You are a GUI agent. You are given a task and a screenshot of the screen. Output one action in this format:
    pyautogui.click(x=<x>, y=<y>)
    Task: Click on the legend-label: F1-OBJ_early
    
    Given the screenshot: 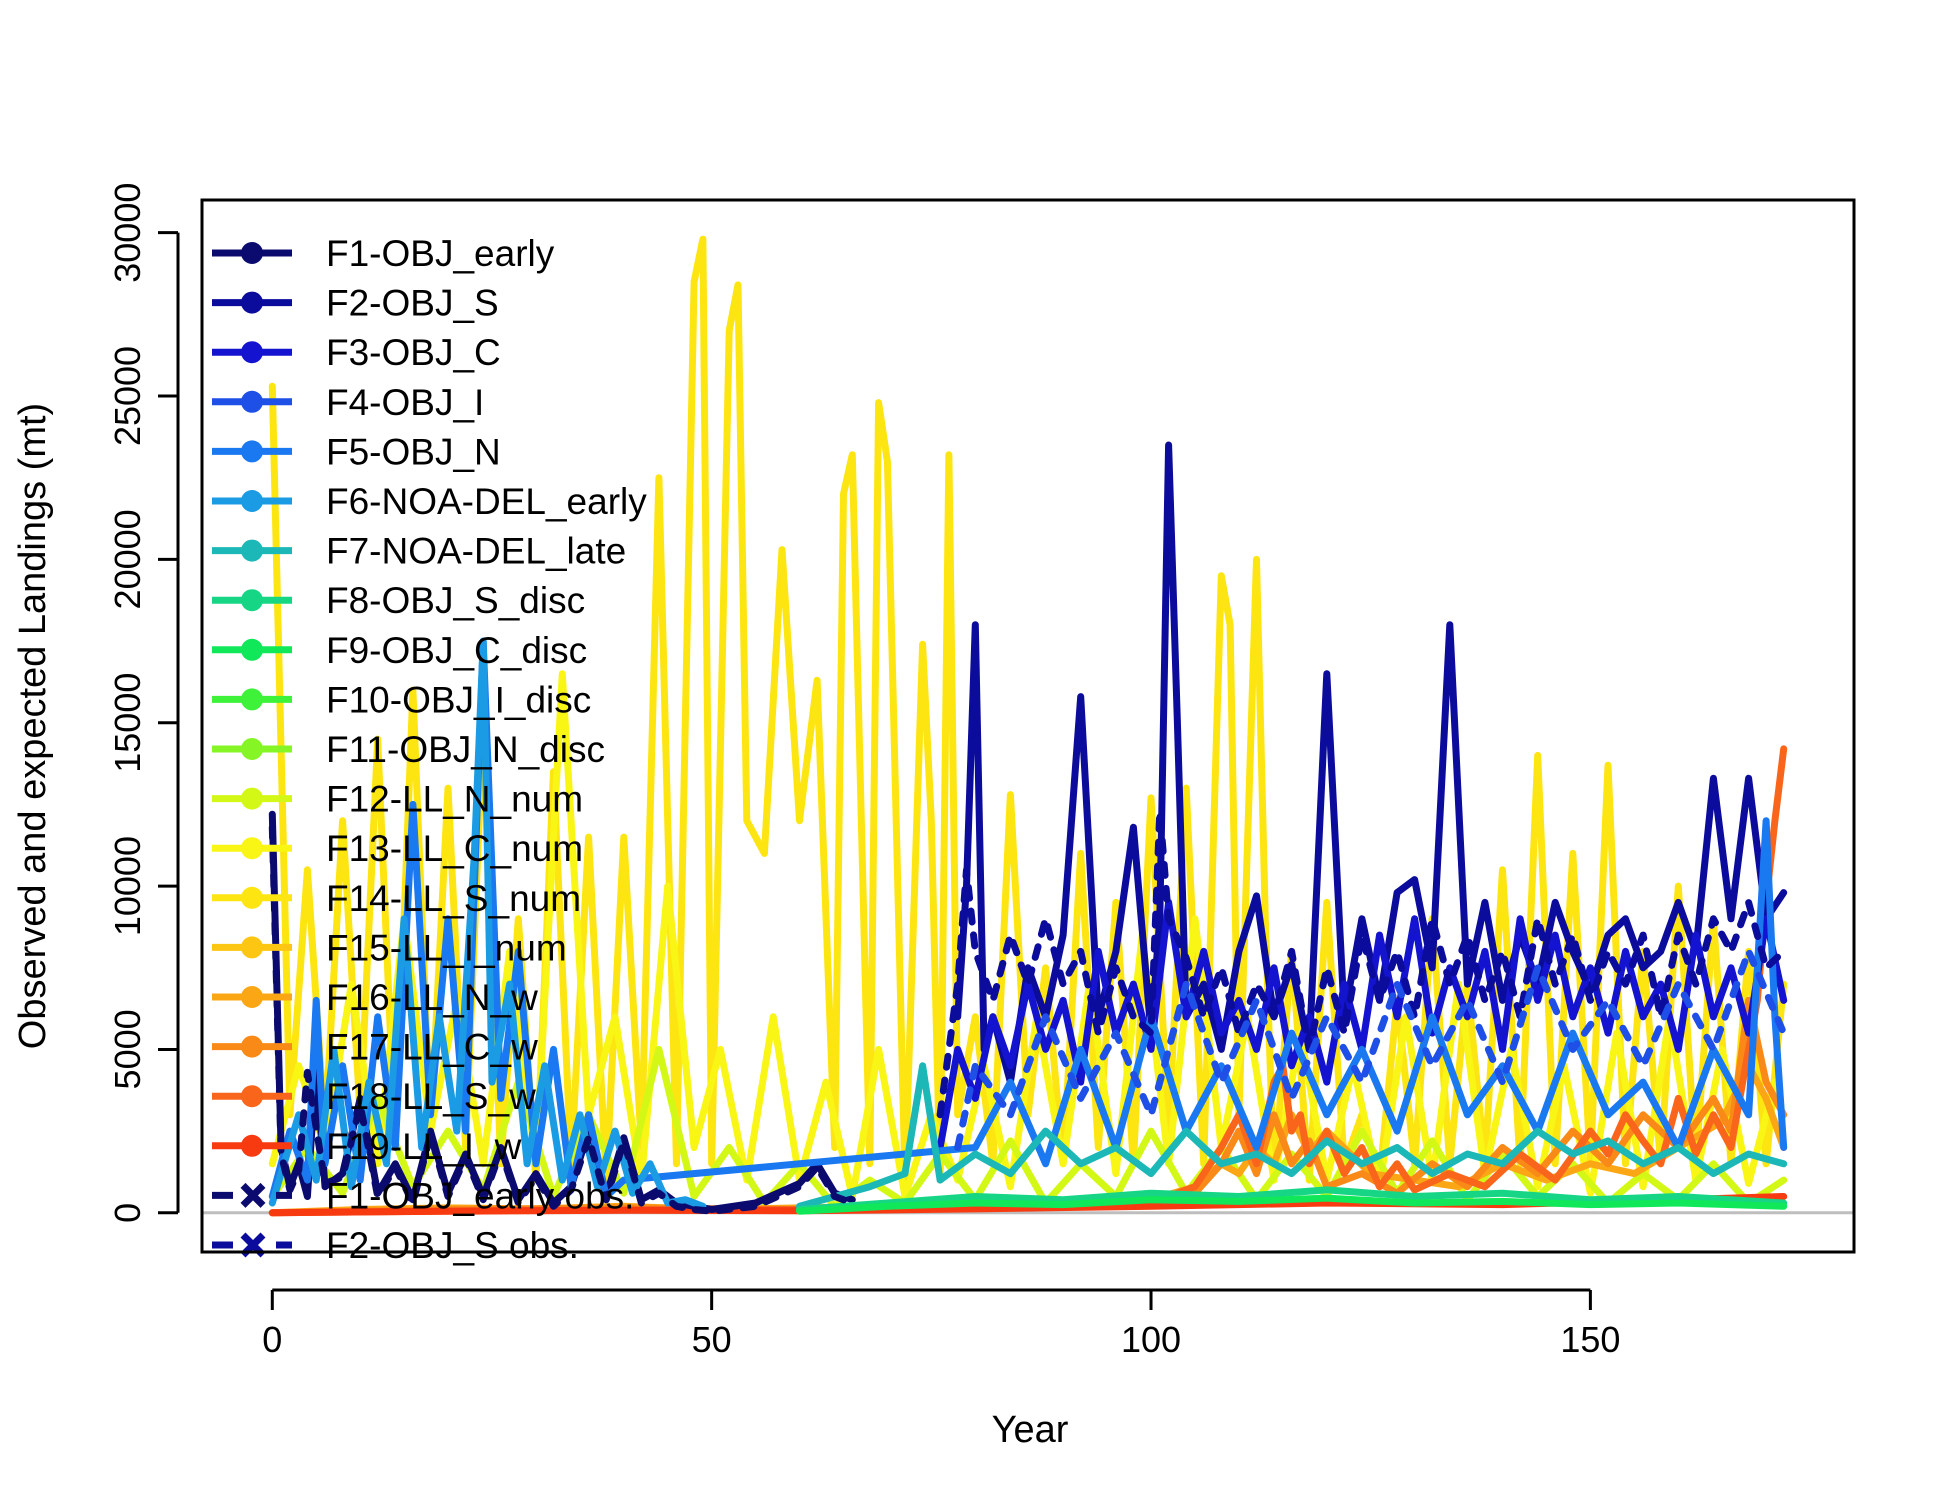 What is the action you would take?
    pyautogui.click(x=440, y=253)
    